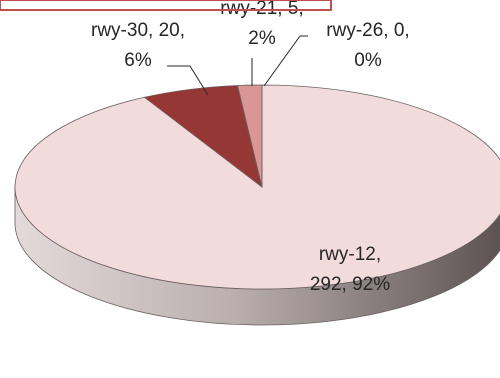 This screenshot has width=500, height=378. I want to click on frame-border, so click(166, 5).